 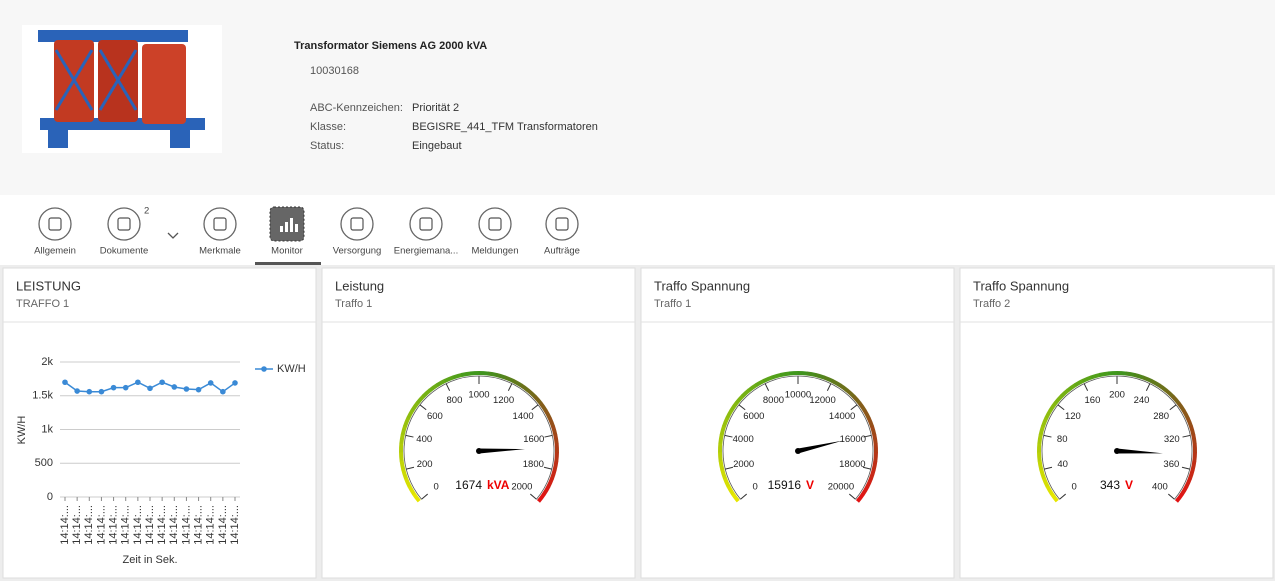 I want to click on gauge-tick-label: 0, so click(x=754, y=487).